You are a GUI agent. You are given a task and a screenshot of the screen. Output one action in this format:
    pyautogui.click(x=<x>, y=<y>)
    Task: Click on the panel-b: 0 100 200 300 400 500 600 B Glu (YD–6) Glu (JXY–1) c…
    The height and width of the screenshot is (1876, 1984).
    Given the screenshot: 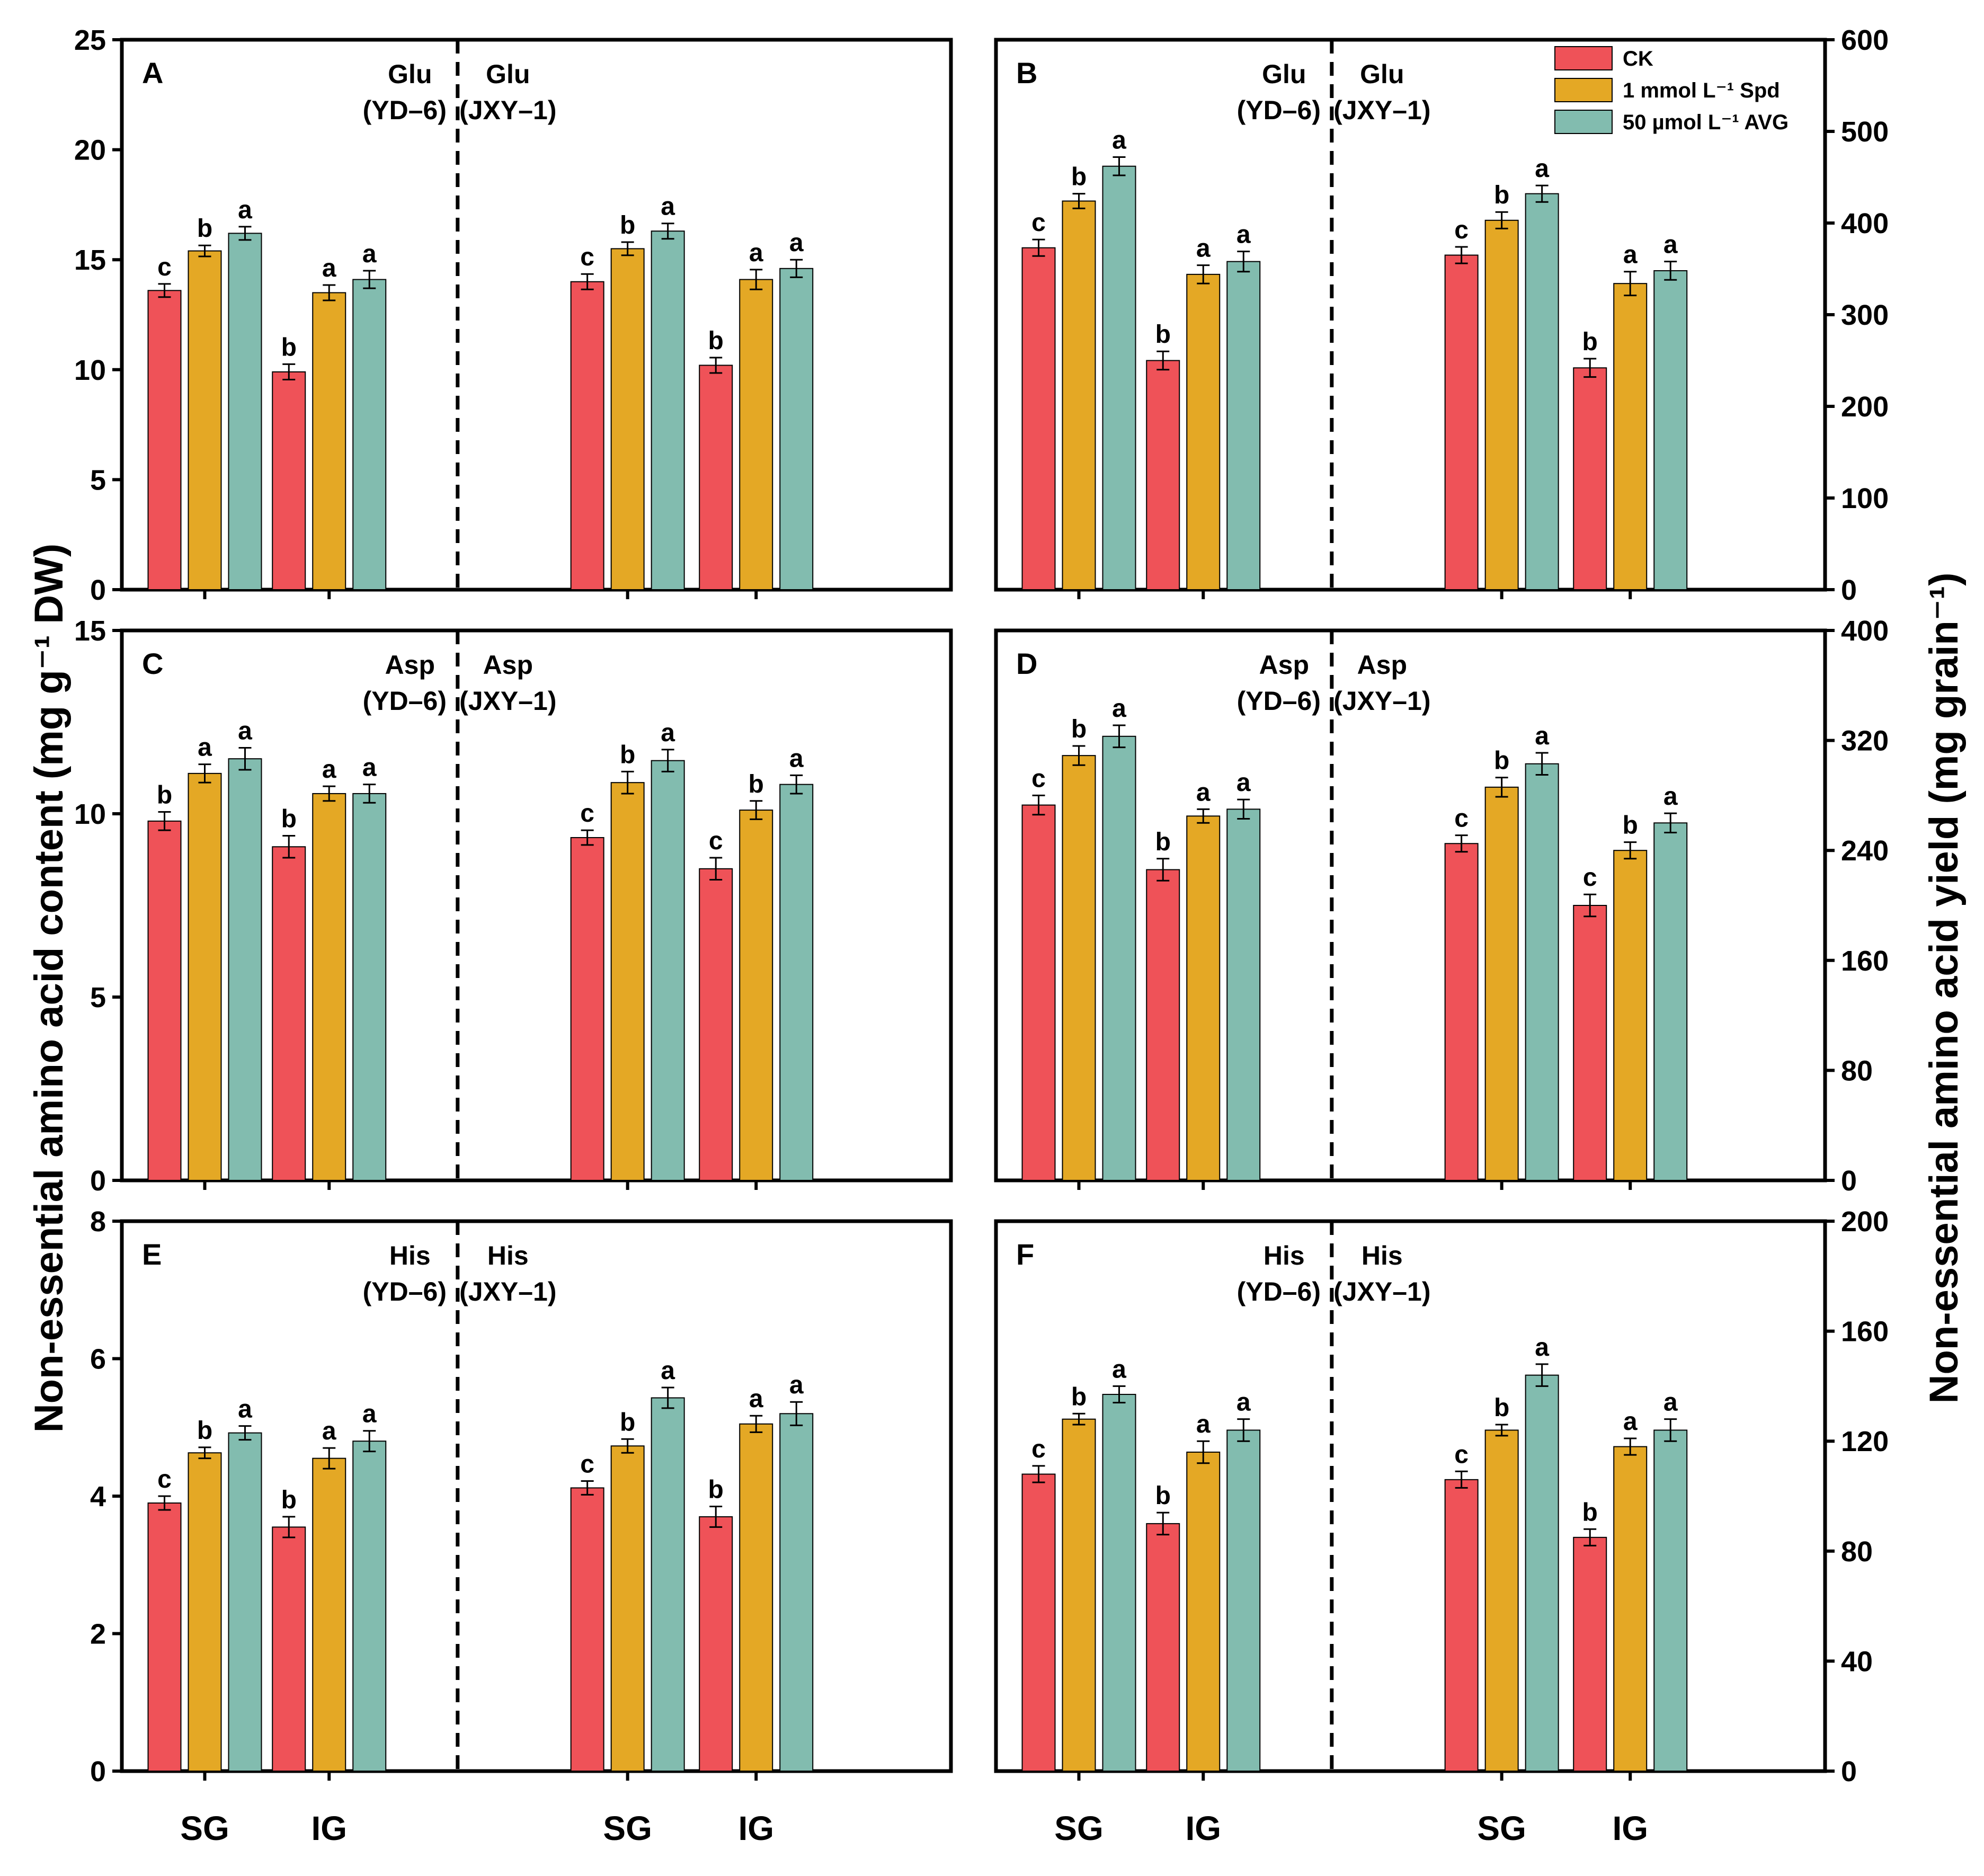 What is the action you would take?
    pyautogui.click(x=1441, y=315)
    